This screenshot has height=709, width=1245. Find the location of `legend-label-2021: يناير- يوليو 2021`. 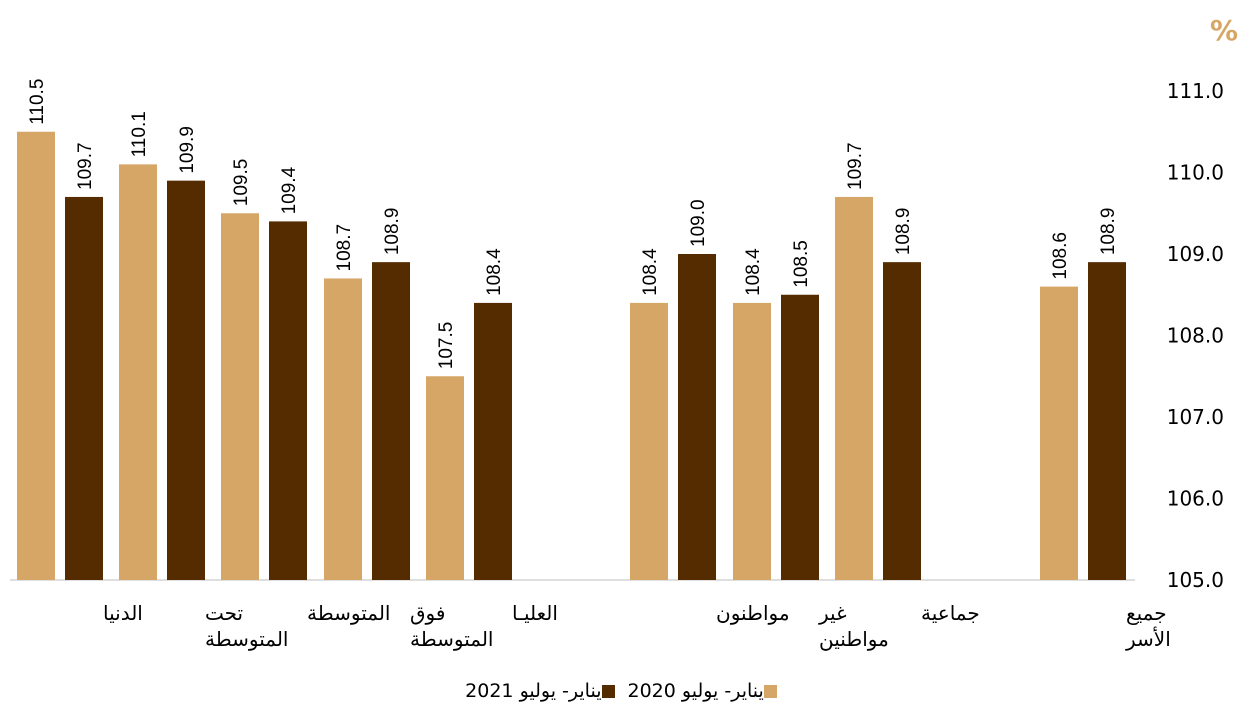

legend-label-2021: يناير- يوليو 2021 is located at coordinates (533, 691).